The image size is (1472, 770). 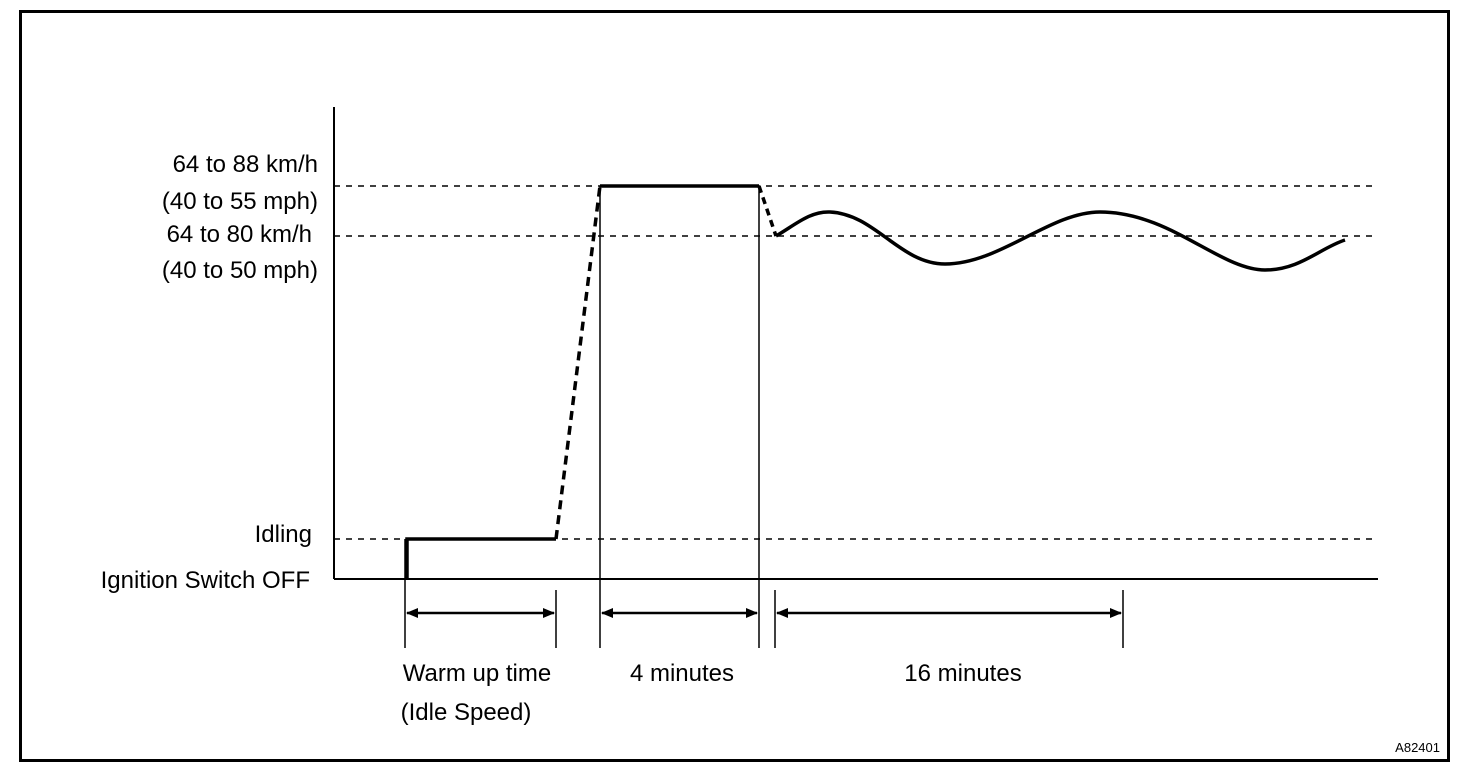 What do you see at coordinates (245, 164) in the screenshot?
I see `label-speed-high-line1: 64 to 88 km/h` at bounding box center [245, 164].